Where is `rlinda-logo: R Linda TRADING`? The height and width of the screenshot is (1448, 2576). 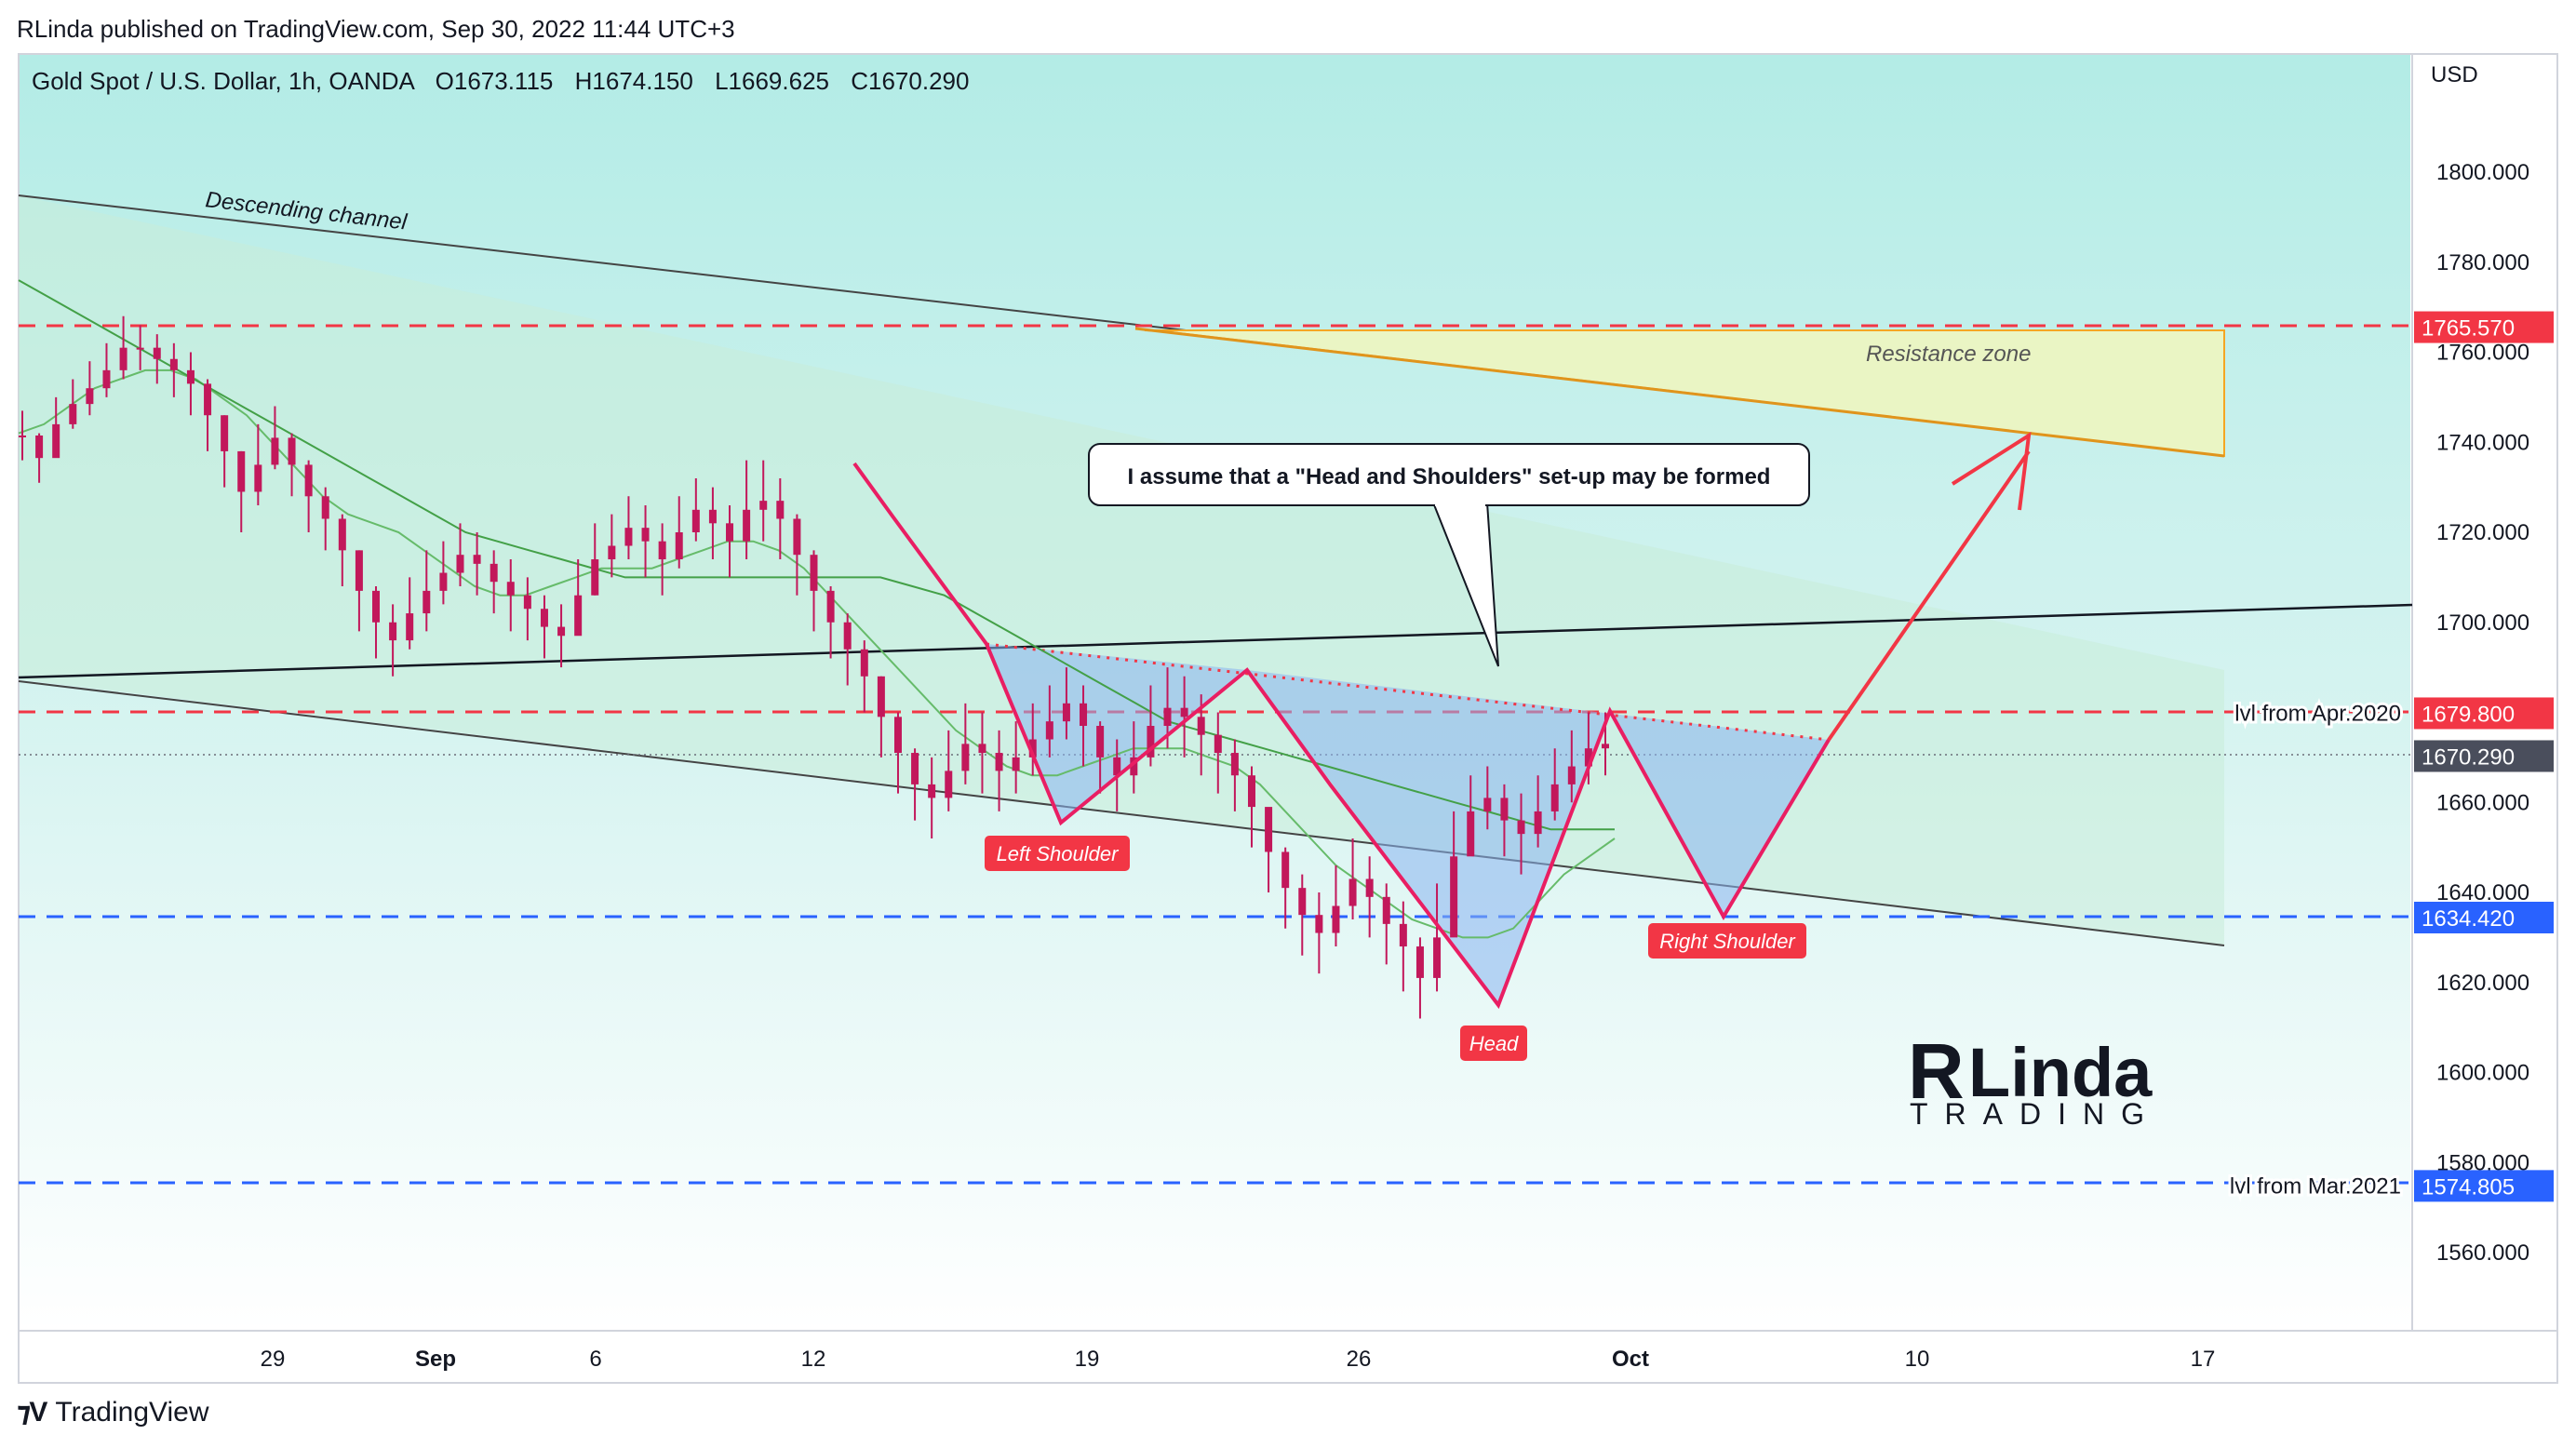 rlinda-logo: R Linda TRADING is located at coordinates (2034, 1079).